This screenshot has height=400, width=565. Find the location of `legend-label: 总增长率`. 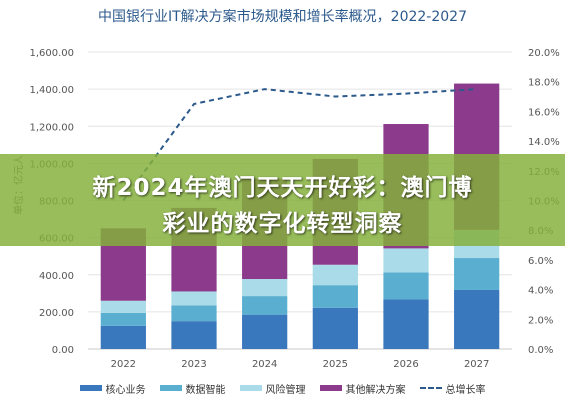

legend-label: 总增长率 is located at coordinates (465, 390).